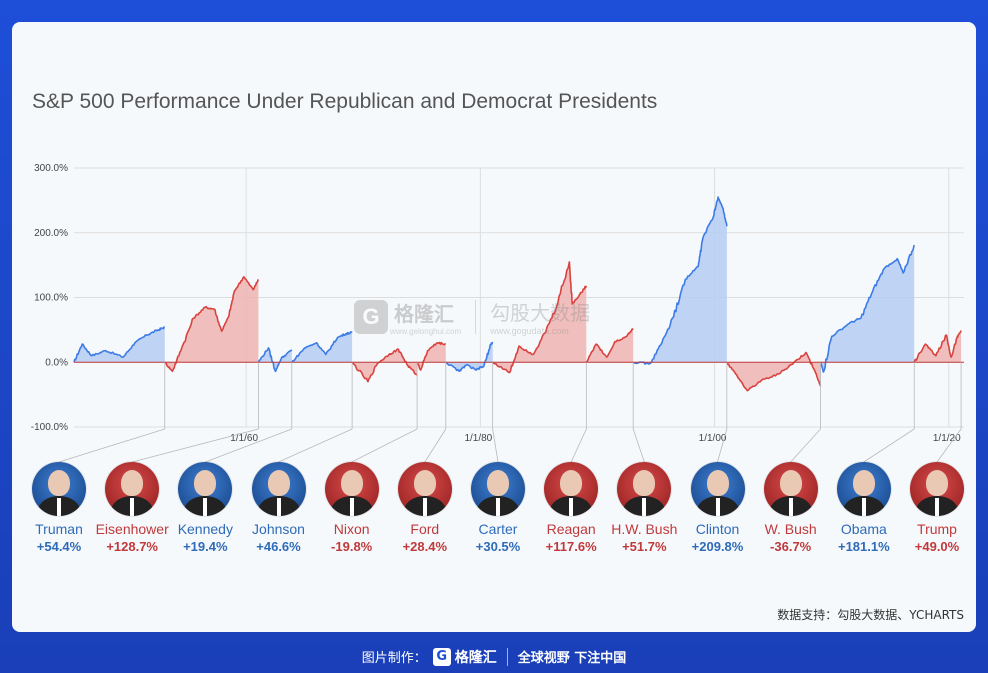  What do you see at coordinates (498, 529) in the screenshot?
I see `president-name: Carter` at bounding box center [498, 529].